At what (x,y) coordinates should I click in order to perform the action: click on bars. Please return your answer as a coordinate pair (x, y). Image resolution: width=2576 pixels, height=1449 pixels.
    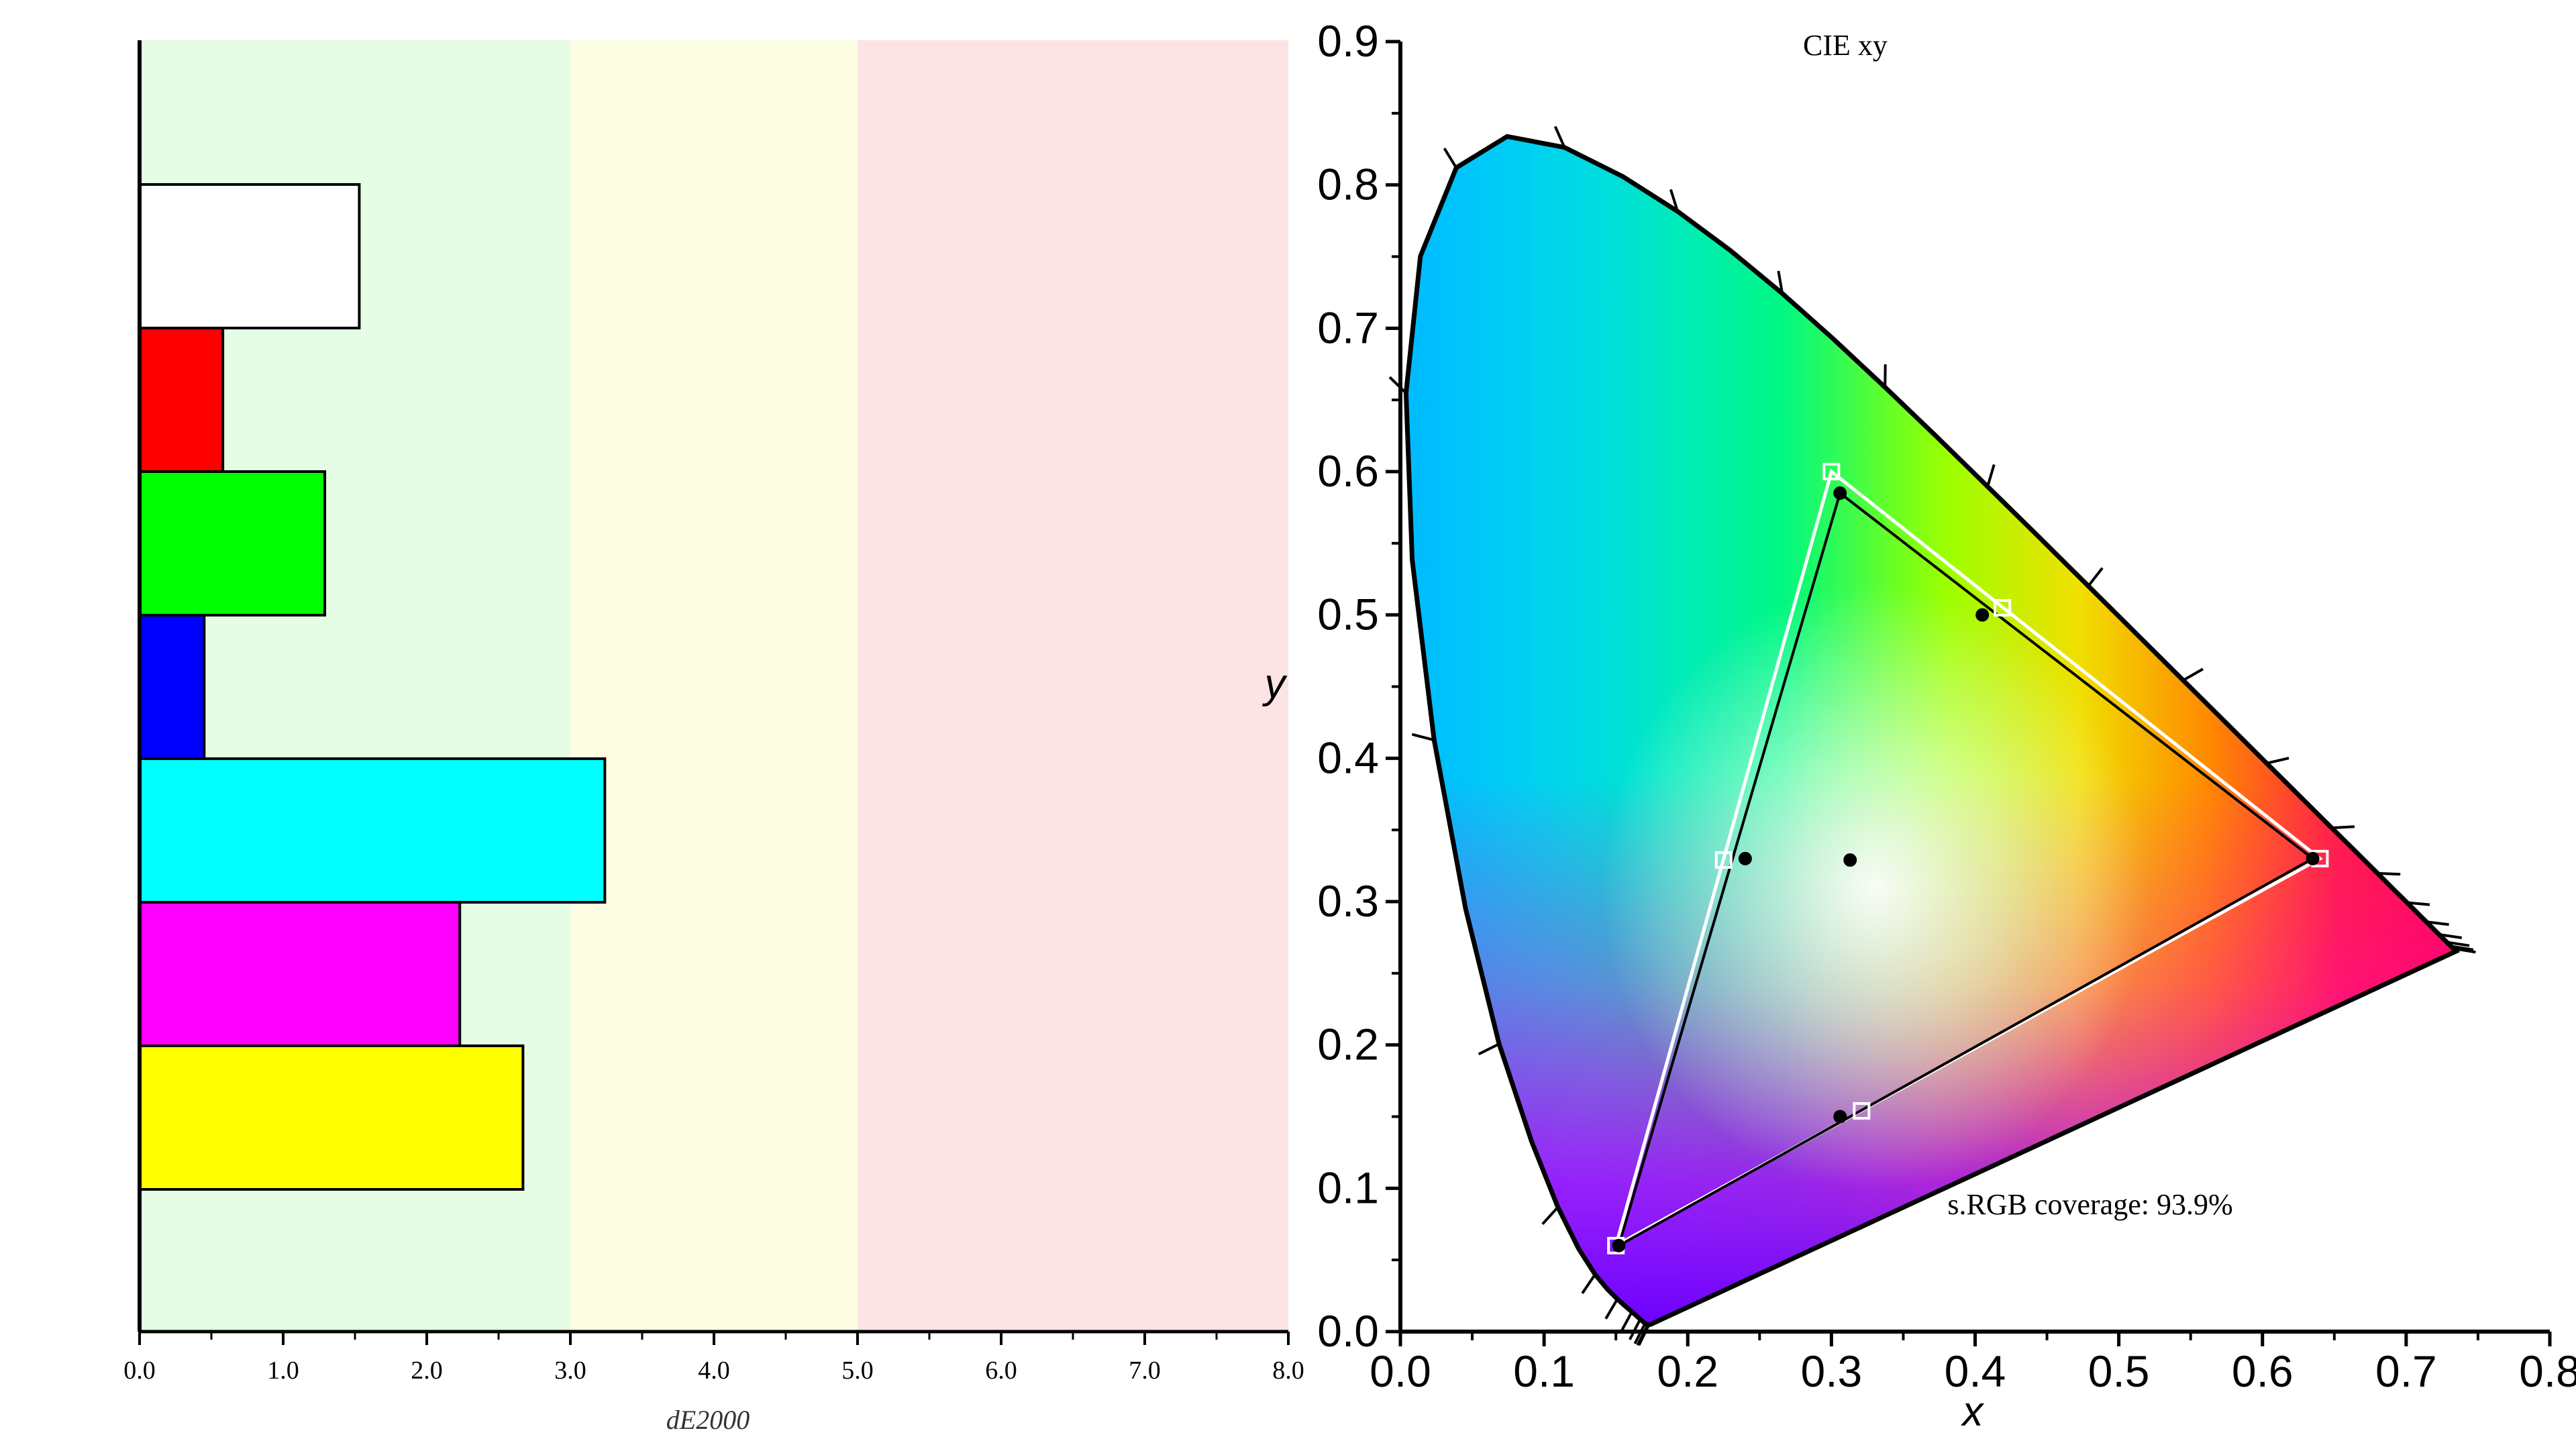
    Looking at the image, I should click on (372, 687).